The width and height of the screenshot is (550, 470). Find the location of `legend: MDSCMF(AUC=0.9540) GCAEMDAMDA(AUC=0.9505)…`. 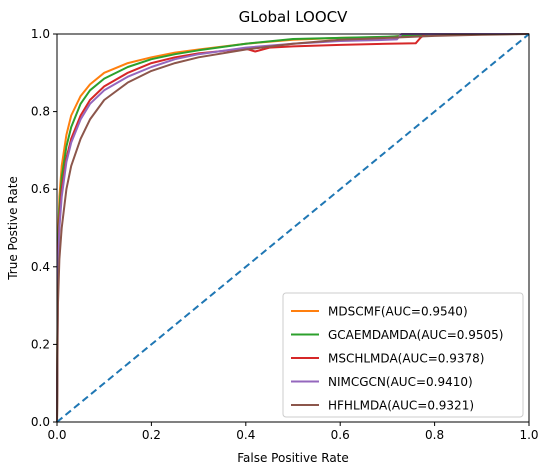

legend: MDSCMF(AUC=0.9540) GCAEMDAMDA(AUC=0.9505)… is located at coordinates (403, 355).